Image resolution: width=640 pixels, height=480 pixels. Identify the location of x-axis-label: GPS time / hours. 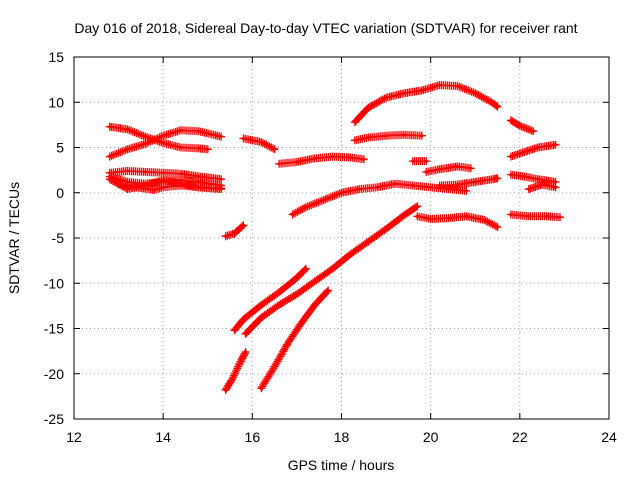
(341, 465).